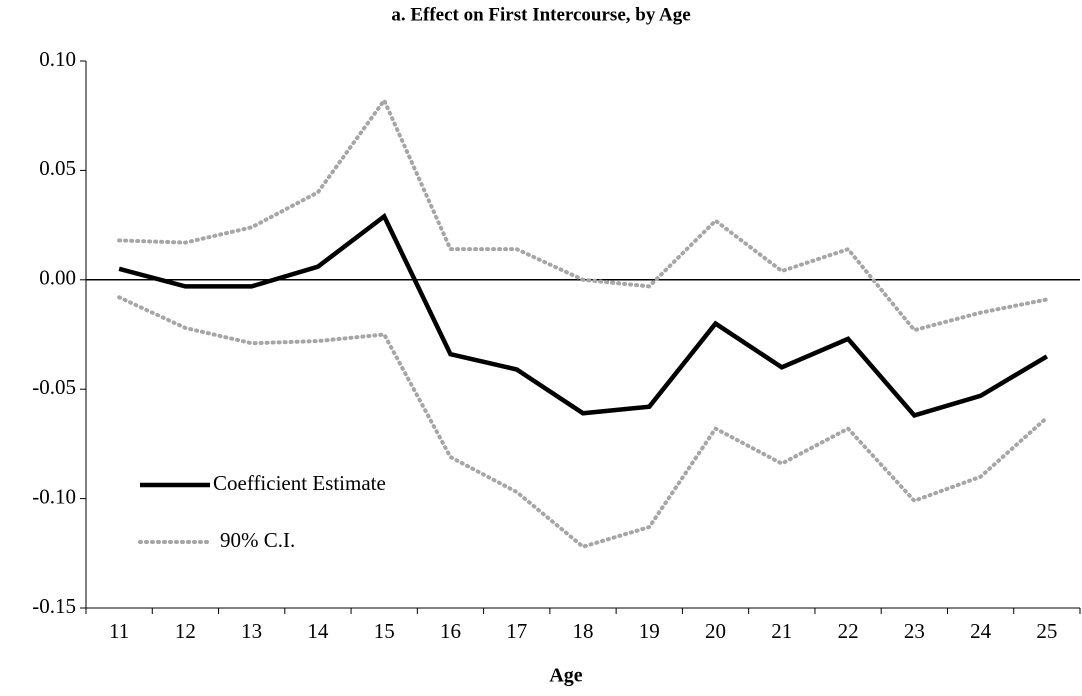 Image resolution: width=1082 pixels, height=696 pixels. Describe the element at coordinates (119, 631) in the screenshot. I see `x-tick-label: 11` at that location.